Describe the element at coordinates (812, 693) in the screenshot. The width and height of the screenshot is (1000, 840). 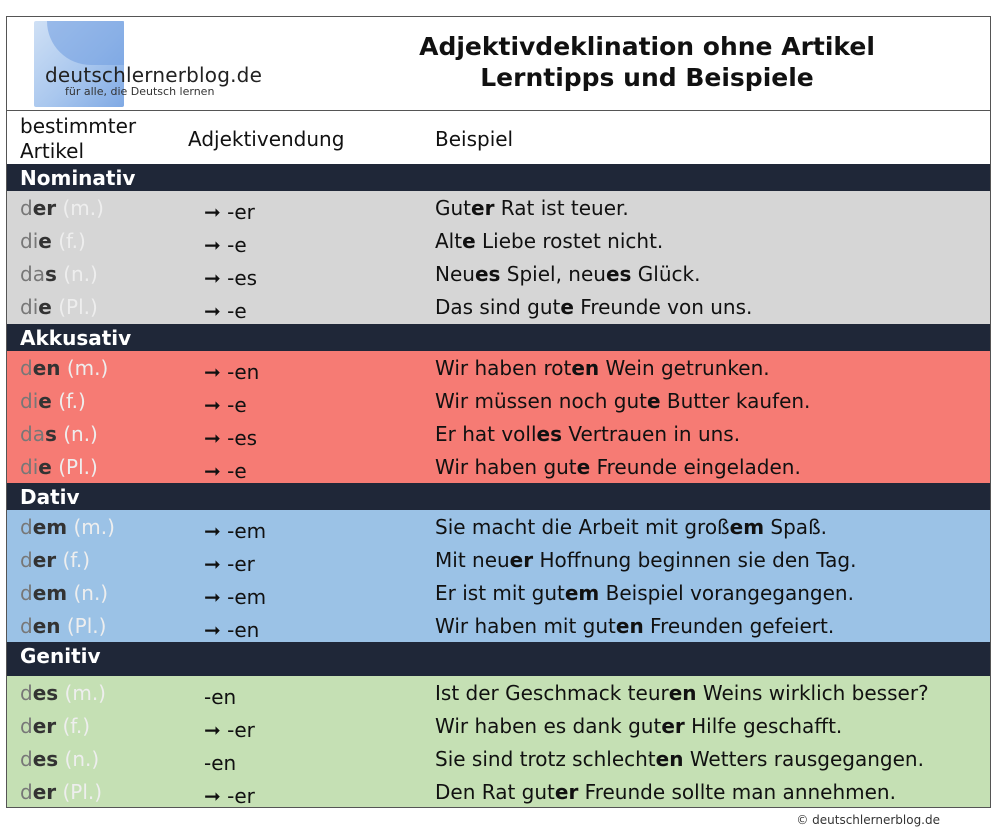
I see `example-text: Weins wirklich besser?` at that location.